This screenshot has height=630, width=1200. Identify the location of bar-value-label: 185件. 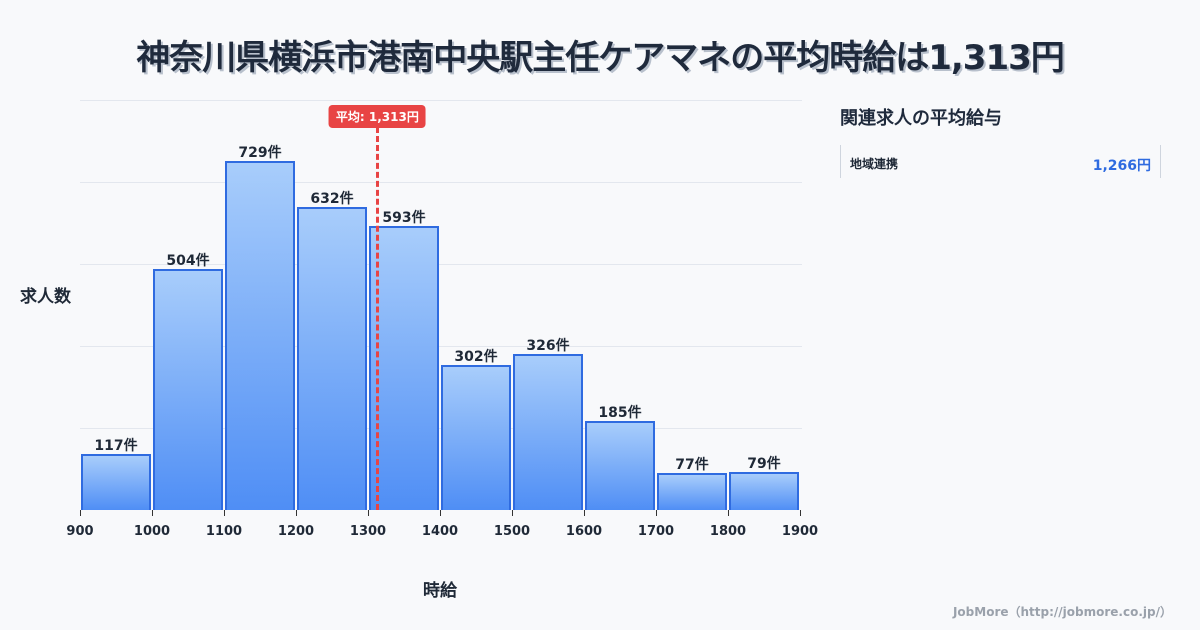
(620, 413).